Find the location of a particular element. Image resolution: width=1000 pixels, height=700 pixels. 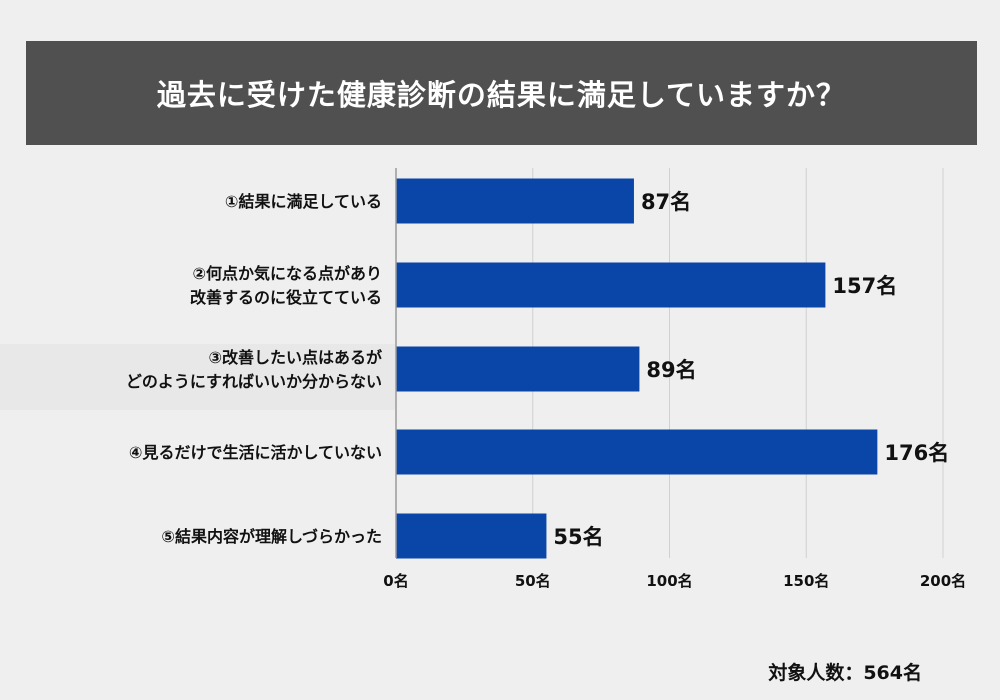

value-label: 87名 is located at coordinates (666, 202).